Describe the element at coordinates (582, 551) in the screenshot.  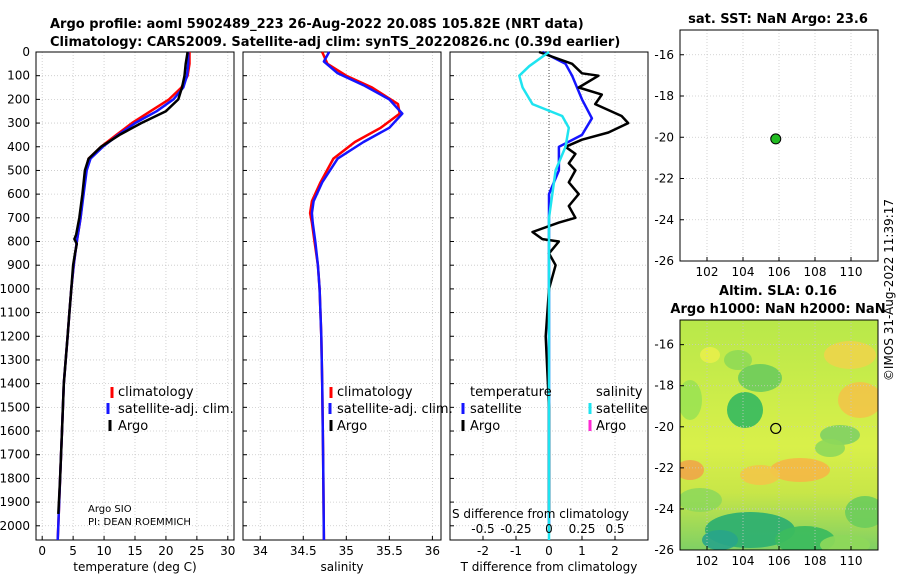
I see `x-tick-label: 1` at that location.